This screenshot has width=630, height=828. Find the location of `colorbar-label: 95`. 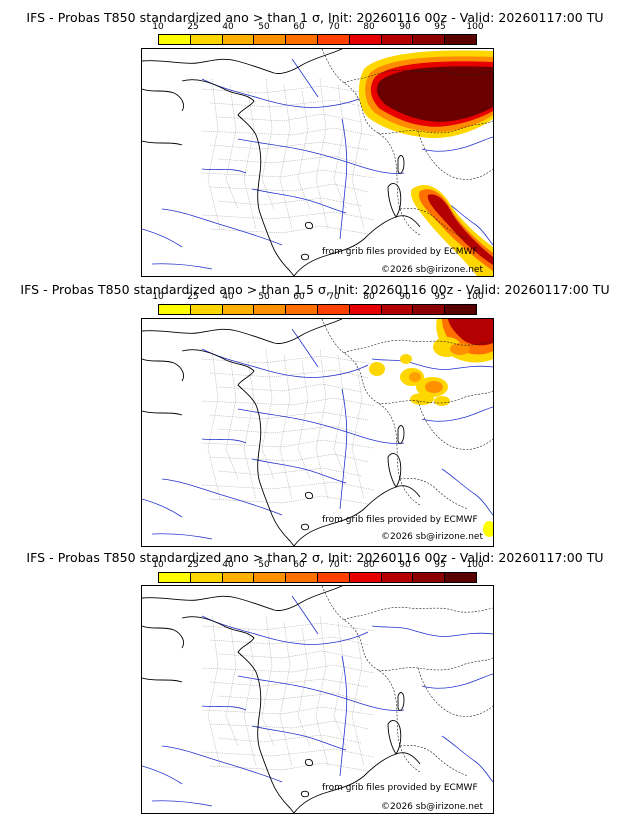

colorbar-label: 95 is located at coordinates (440, 27).